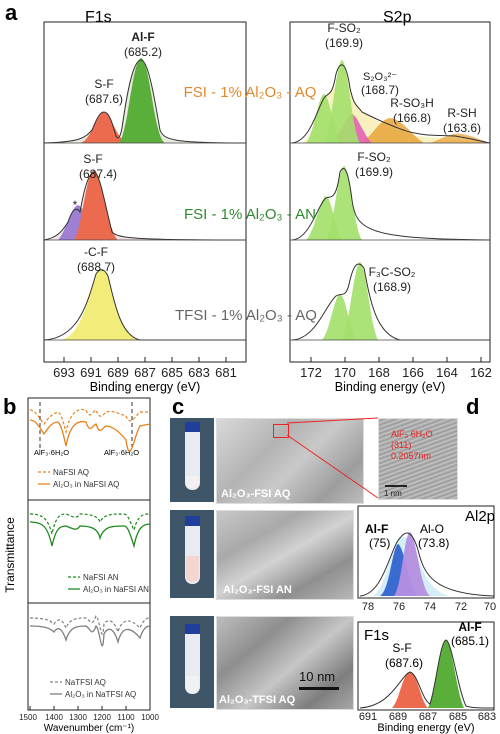  Describe the element at coordinates (433, 543) in the screenshot. I see `peak-value: (73.8)` at that location.